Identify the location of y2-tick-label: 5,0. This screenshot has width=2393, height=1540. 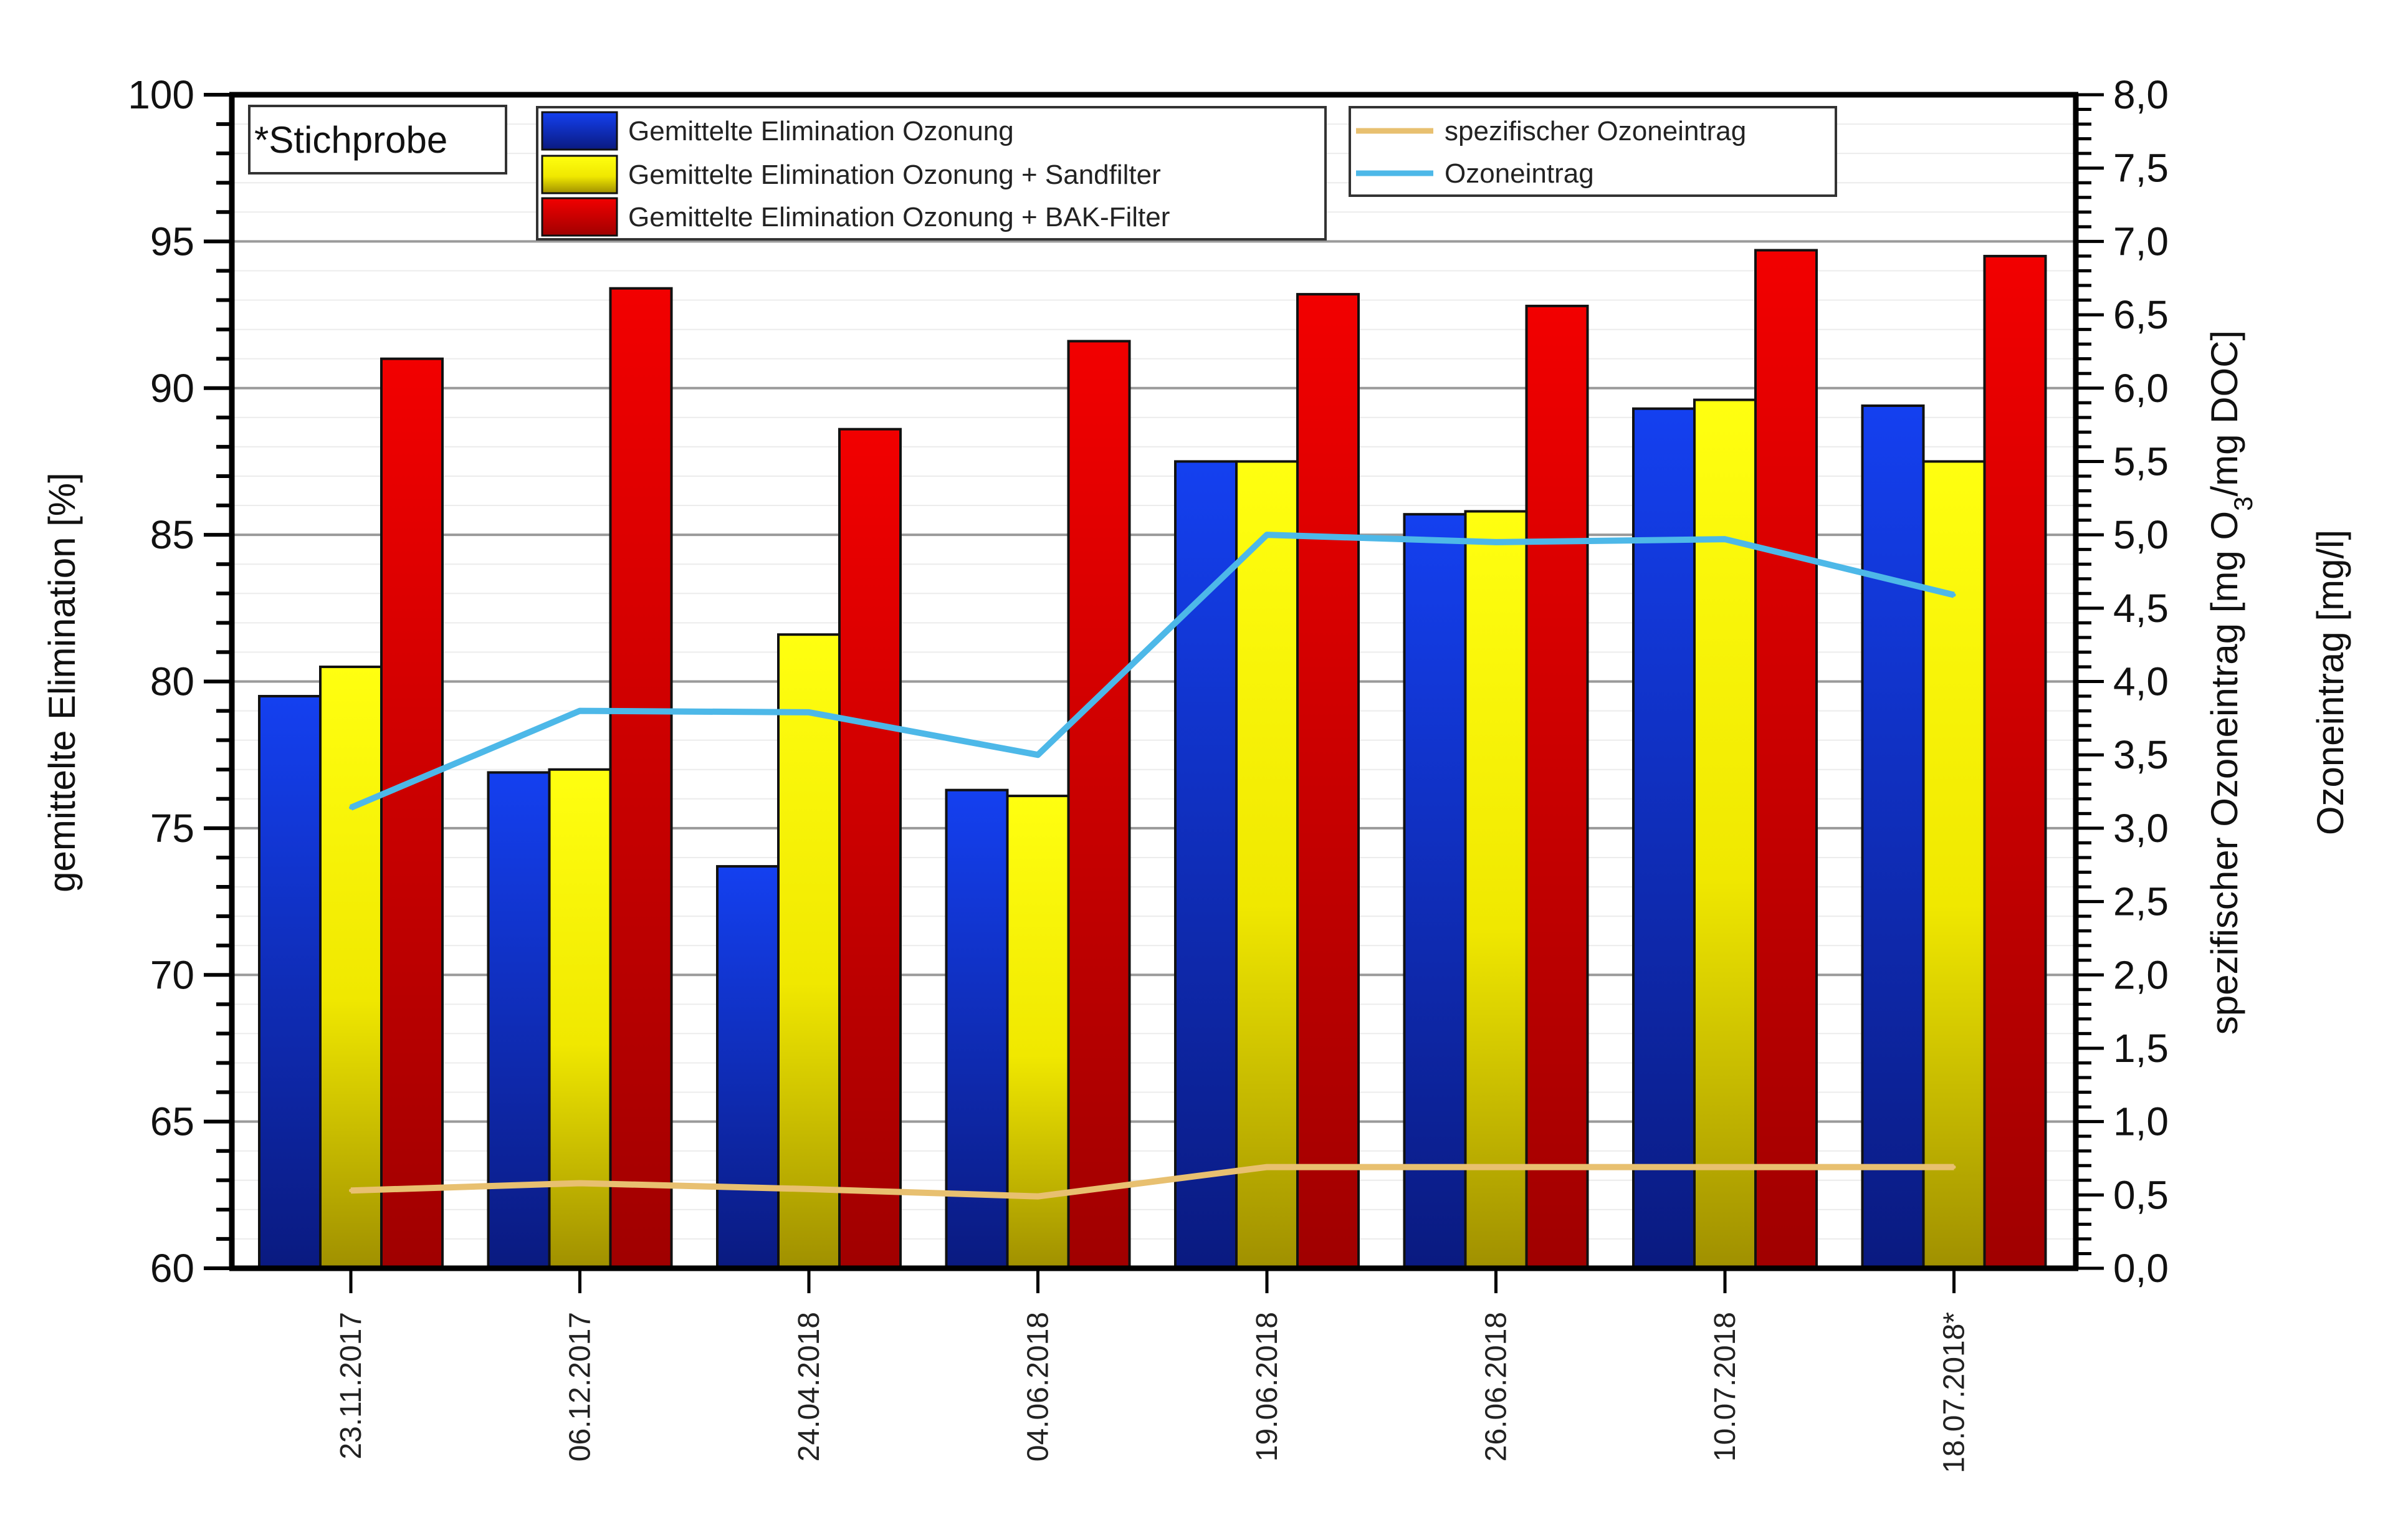
(2141, 534).